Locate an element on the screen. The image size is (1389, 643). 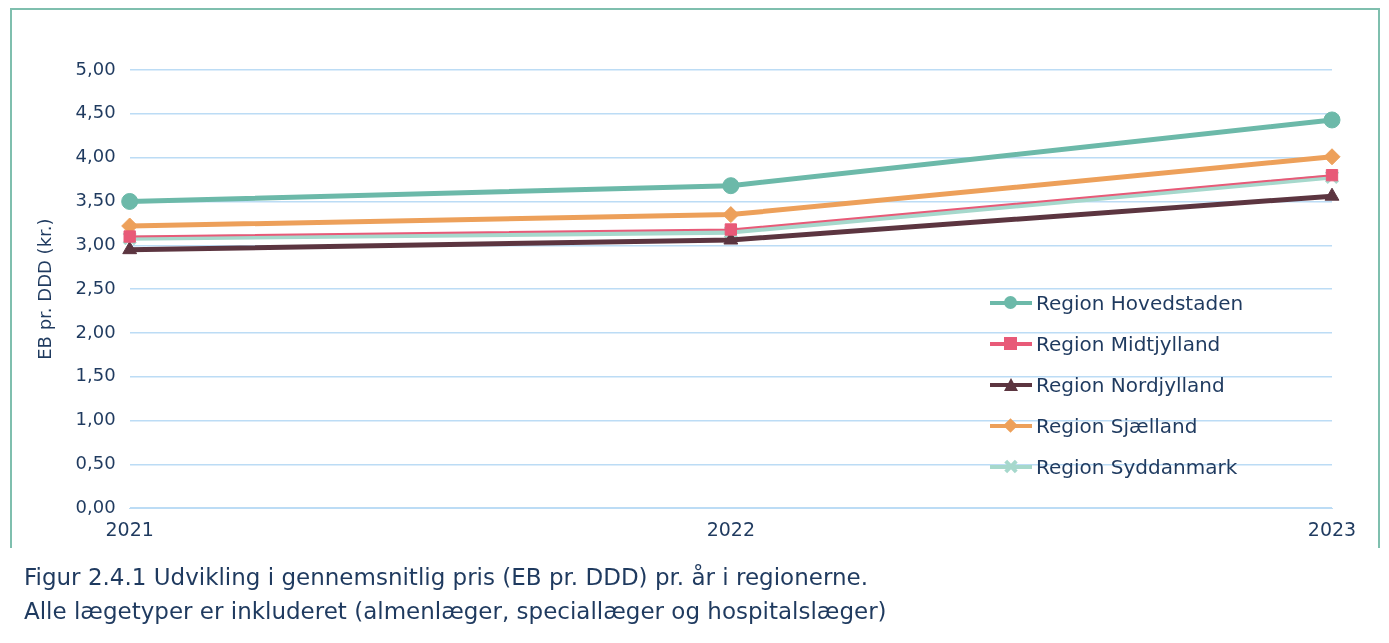
text: Figur 2.4.1 Udvikling i gennemsnitlig pris (EB pr. DDD) pr. år i regionerne. is located at coordinates (446, 577).